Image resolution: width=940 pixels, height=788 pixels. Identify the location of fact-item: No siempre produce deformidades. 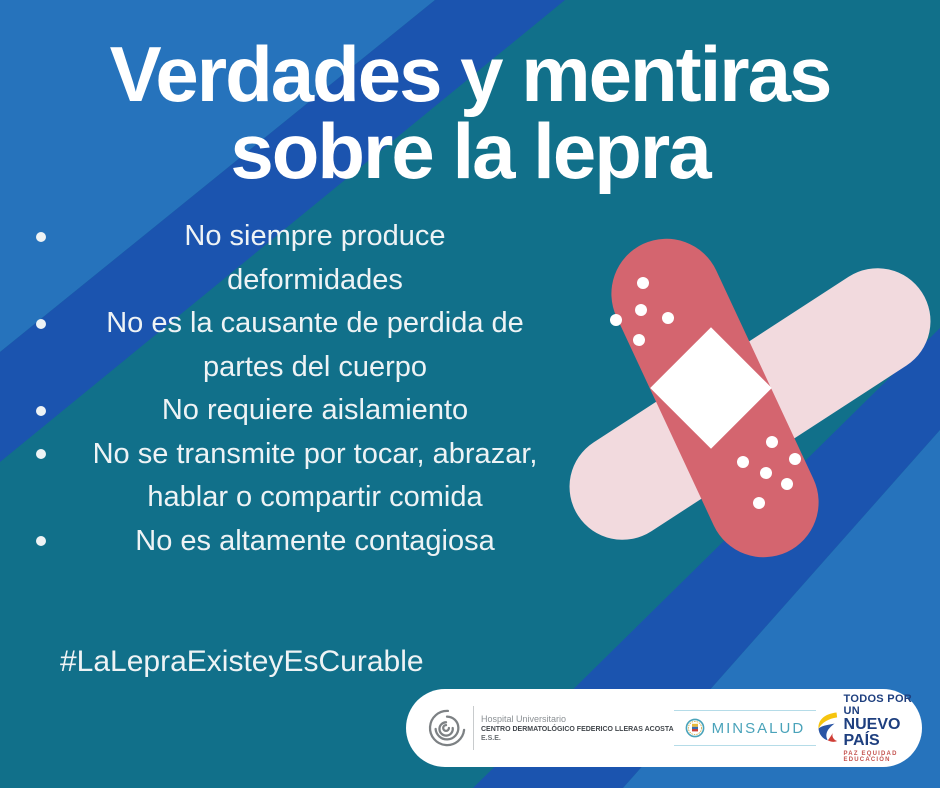
(296, 258).